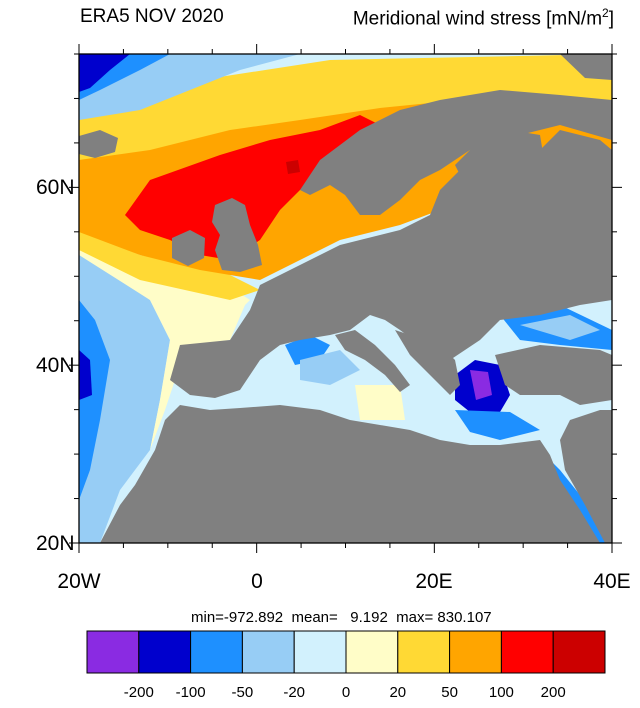 The width and height of the screenshot is (640, 708). I want to click on colorbar-label: -100, so click(190, 692).